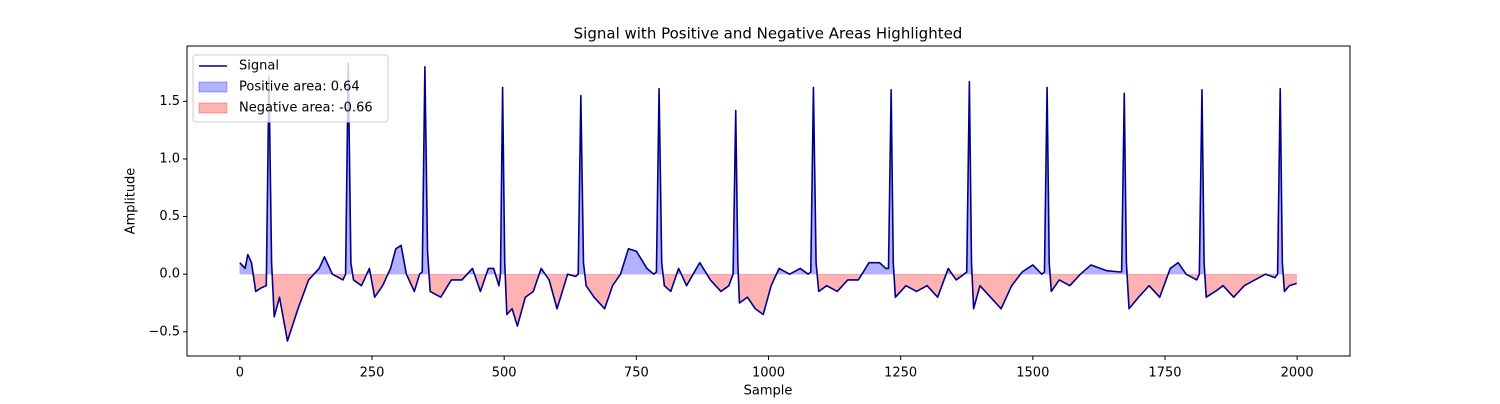 Image resolution: width=1500 pixels, height=404 pixels. Describe the element at coordinates (169, 274) in the screenshot. I see `y-tick-label: 0.0` at that location.